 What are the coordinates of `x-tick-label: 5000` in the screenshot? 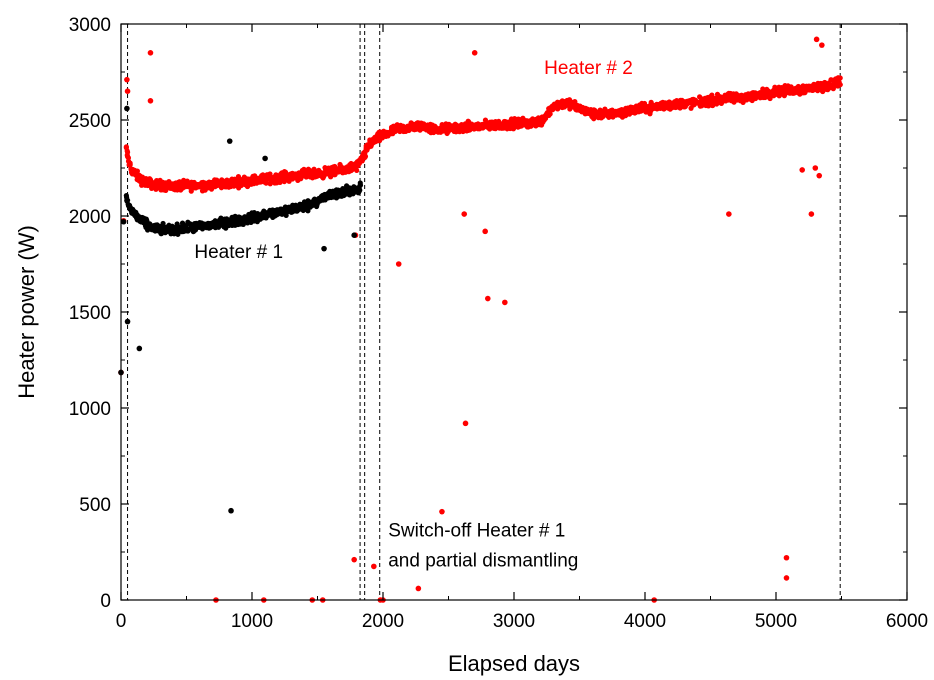 It's located at (776, 621).